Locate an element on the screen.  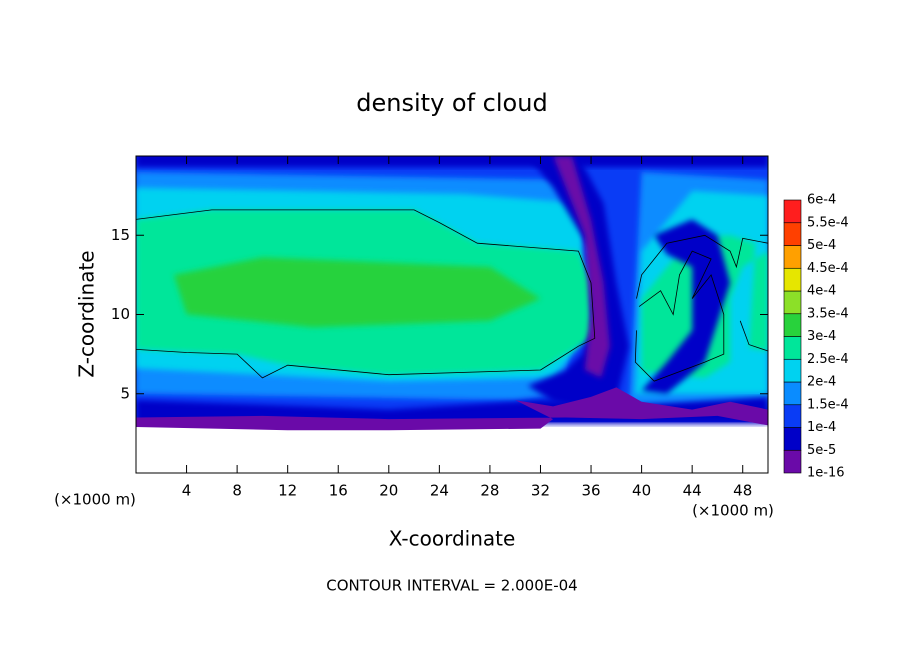
x-tick-label: 36 is located at coordinates (590, 491).